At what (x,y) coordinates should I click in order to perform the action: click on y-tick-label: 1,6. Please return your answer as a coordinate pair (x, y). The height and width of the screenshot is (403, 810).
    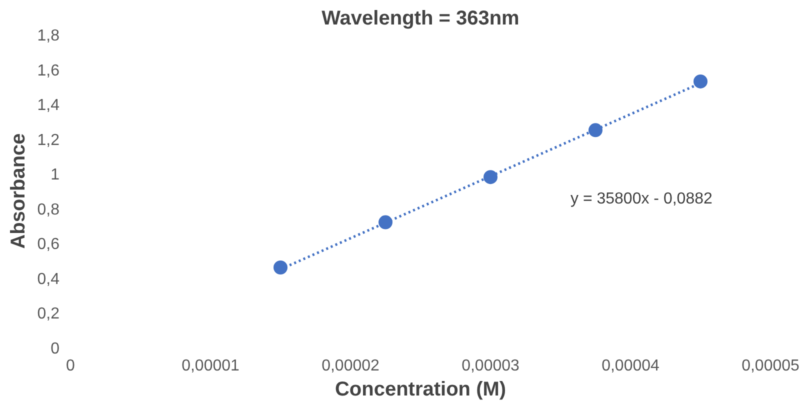
    Looking at the image, I should click on (48, 71).